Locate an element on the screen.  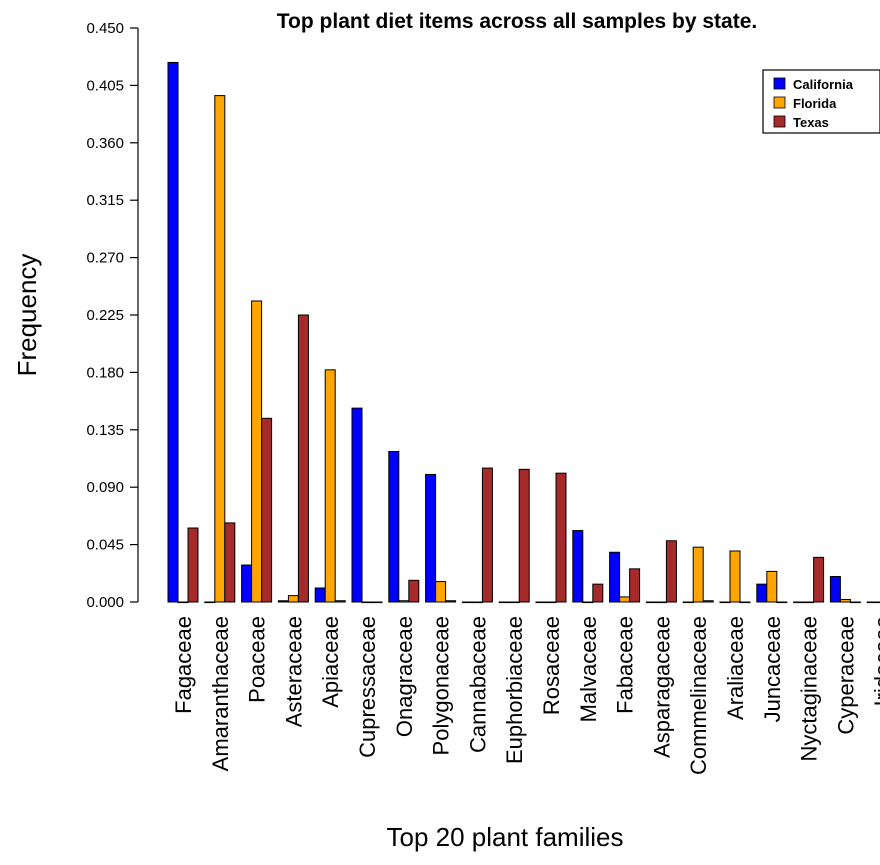
x-tick-label: Cannabaceae is located at coordinates (477, 684).